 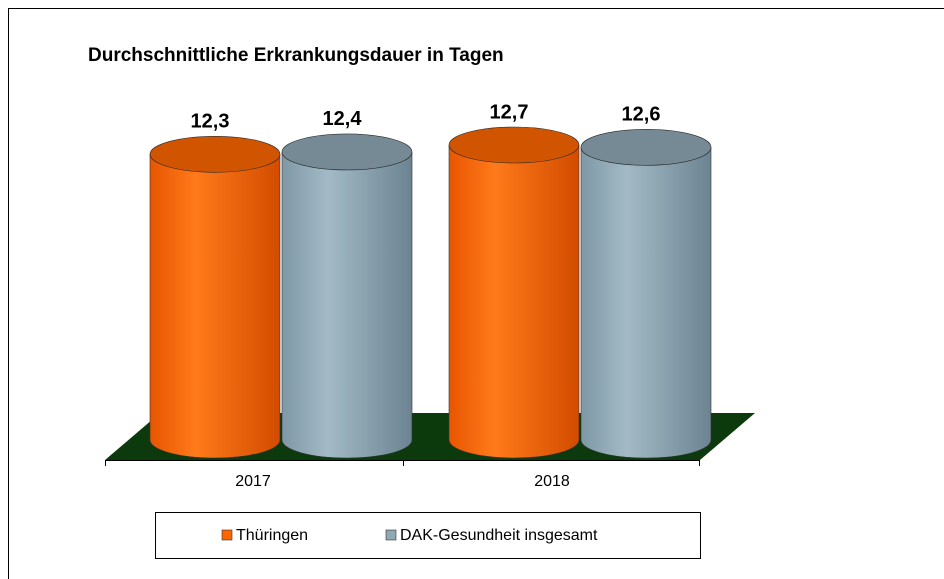 What do you see at coordinates (253, 481) in the screenshot?
I see `x-tick-label: 2017` at bounding box center [253, 481].